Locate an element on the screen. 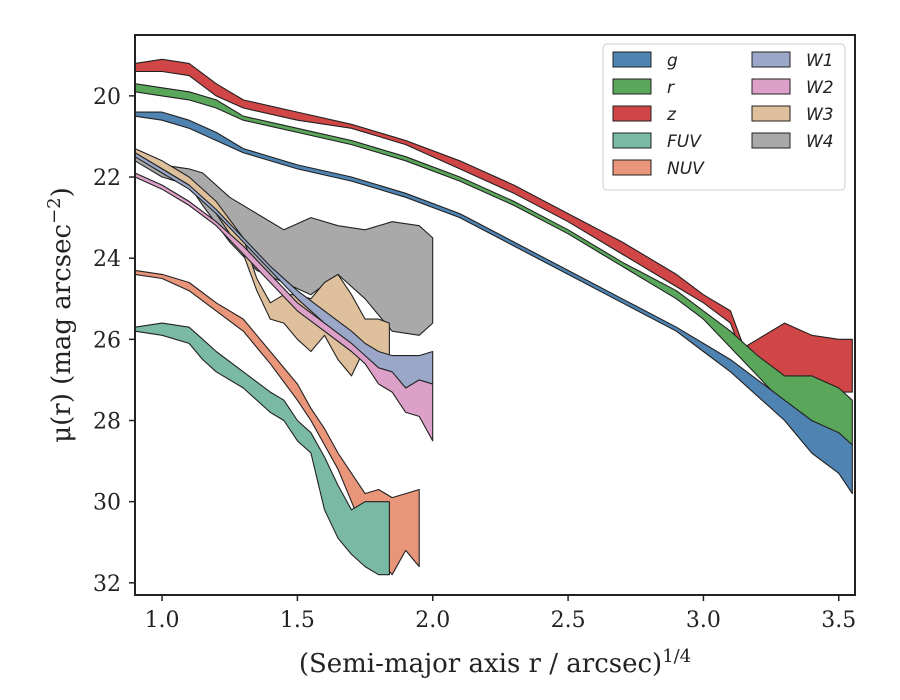  y-tick-label: 28 is located at coordinates (107, 422).